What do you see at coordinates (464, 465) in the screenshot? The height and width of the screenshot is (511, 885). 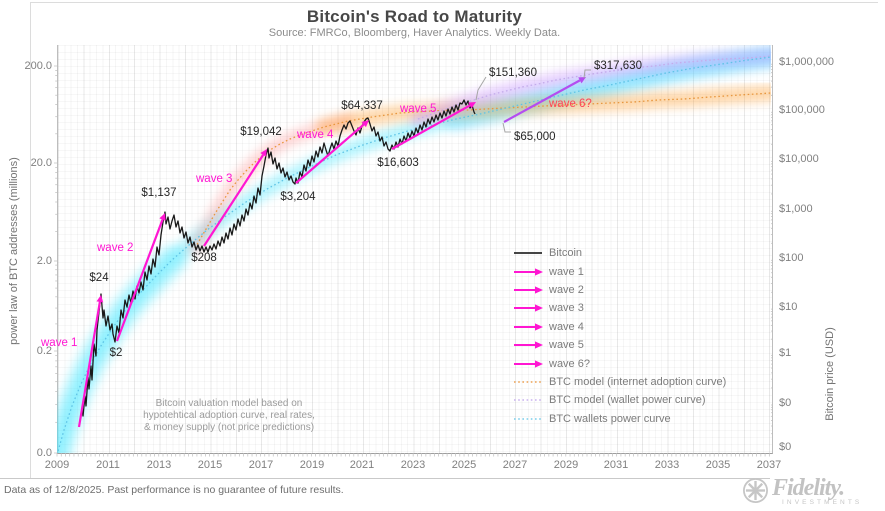 I see `x-axis-tick-2025: 2025` at bounding box center [464, 465].